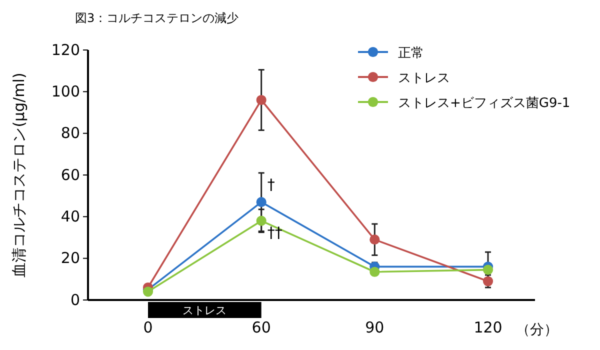  I want to click on y-tick-label: 40, so click(70, 216).